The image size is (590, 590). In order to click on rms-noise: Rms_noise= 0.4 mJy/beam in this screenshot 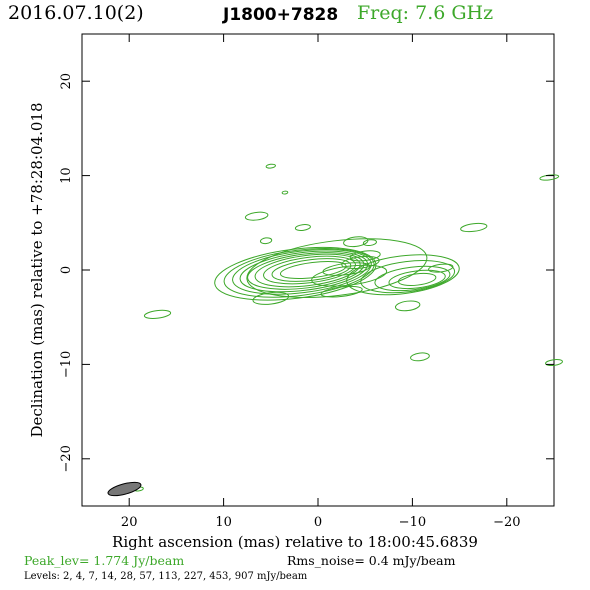, I will do `click(371, 560)`.